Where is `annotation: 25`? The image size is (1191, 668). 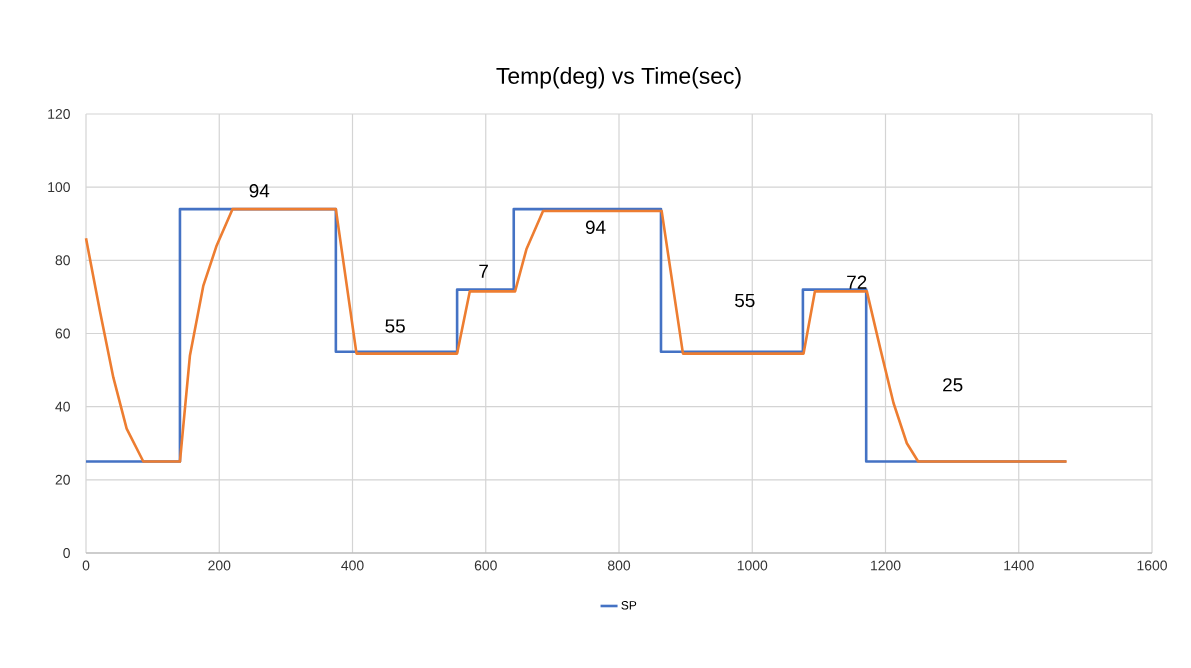
annotation: 25 is located at coordinates (953, 385).